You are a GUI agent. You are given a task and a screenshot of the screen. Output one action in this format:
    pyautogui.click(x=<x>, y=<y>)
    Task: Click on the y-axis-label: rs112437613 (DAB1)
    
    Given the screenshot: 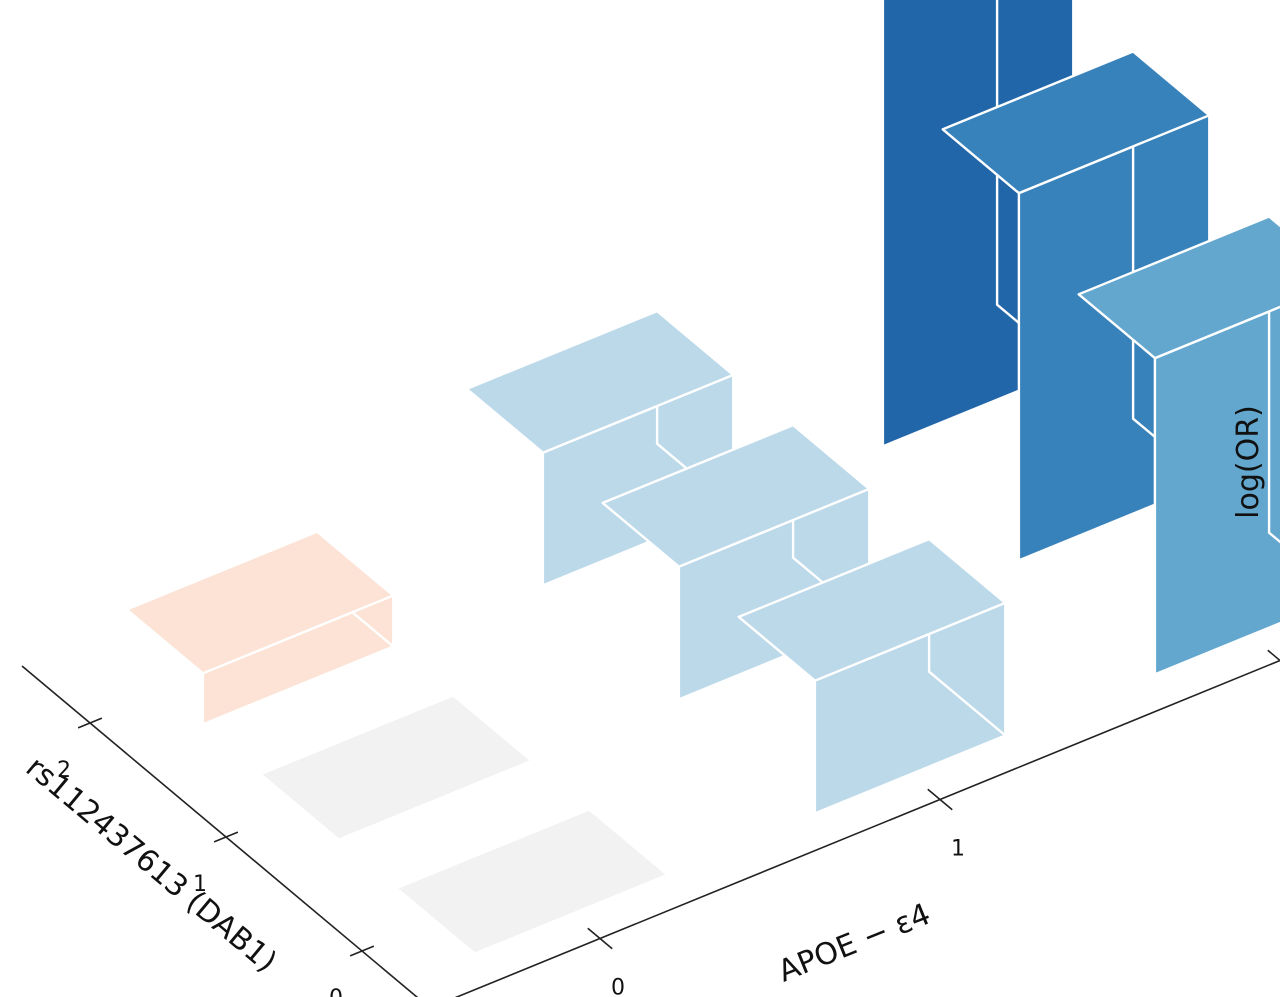 What is the action you would take?
    pyautogui.click(x=151, y=865)
    